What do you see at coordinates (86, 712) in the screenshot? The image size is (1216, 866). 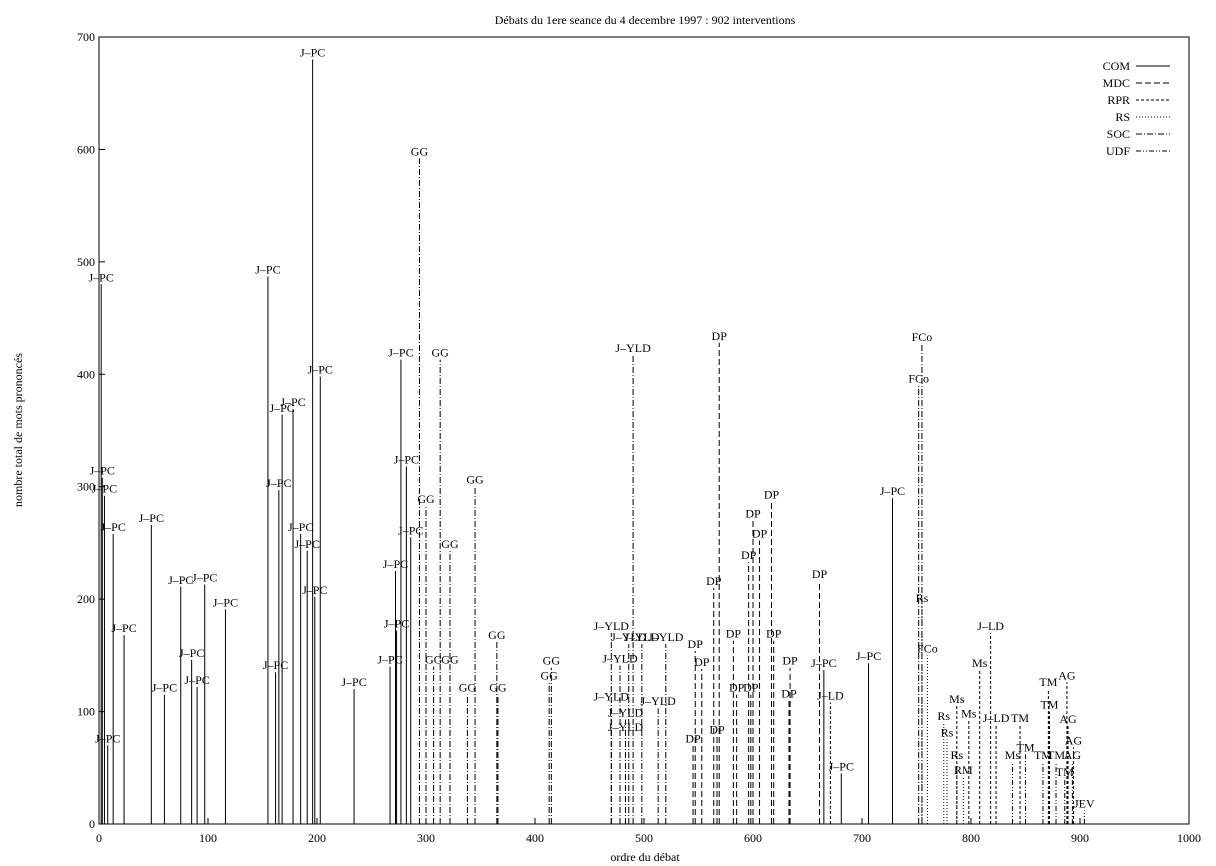 I see `y-tick-label: 100` at bounding box center [86, 712].